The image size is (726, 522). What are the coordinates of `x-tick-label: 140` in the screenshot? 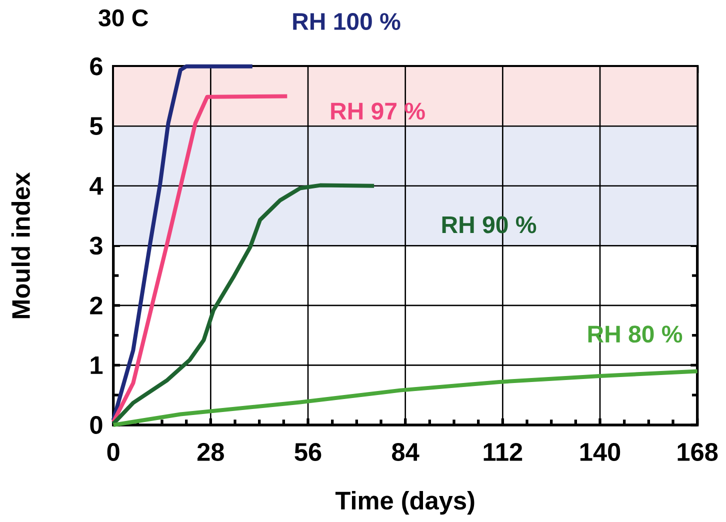 It's located at (600, 452).